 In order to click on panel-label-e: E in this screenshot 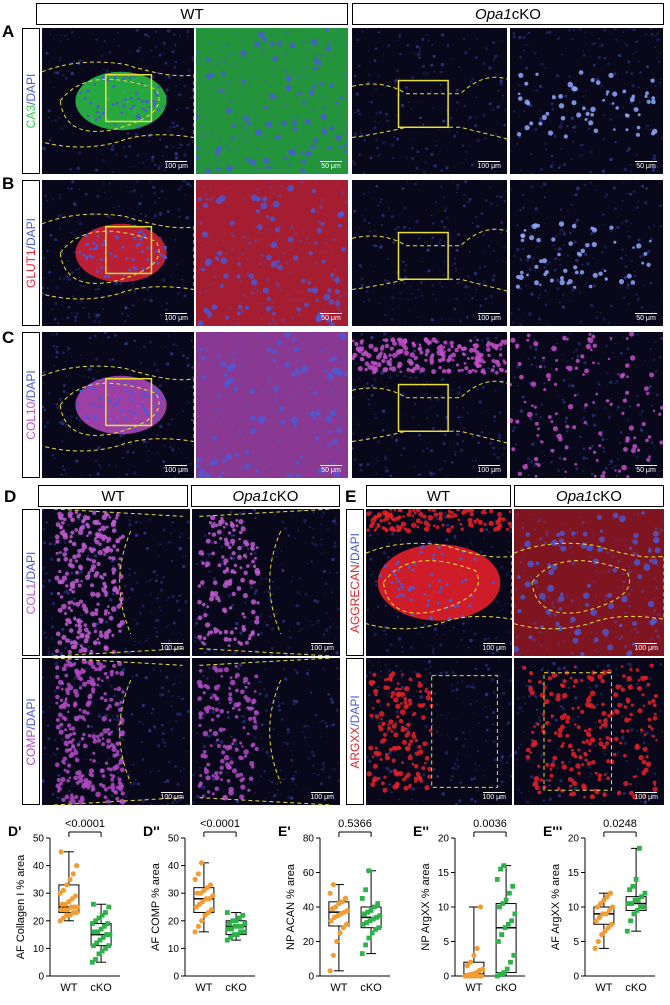, I will do `click(350, 497)`.